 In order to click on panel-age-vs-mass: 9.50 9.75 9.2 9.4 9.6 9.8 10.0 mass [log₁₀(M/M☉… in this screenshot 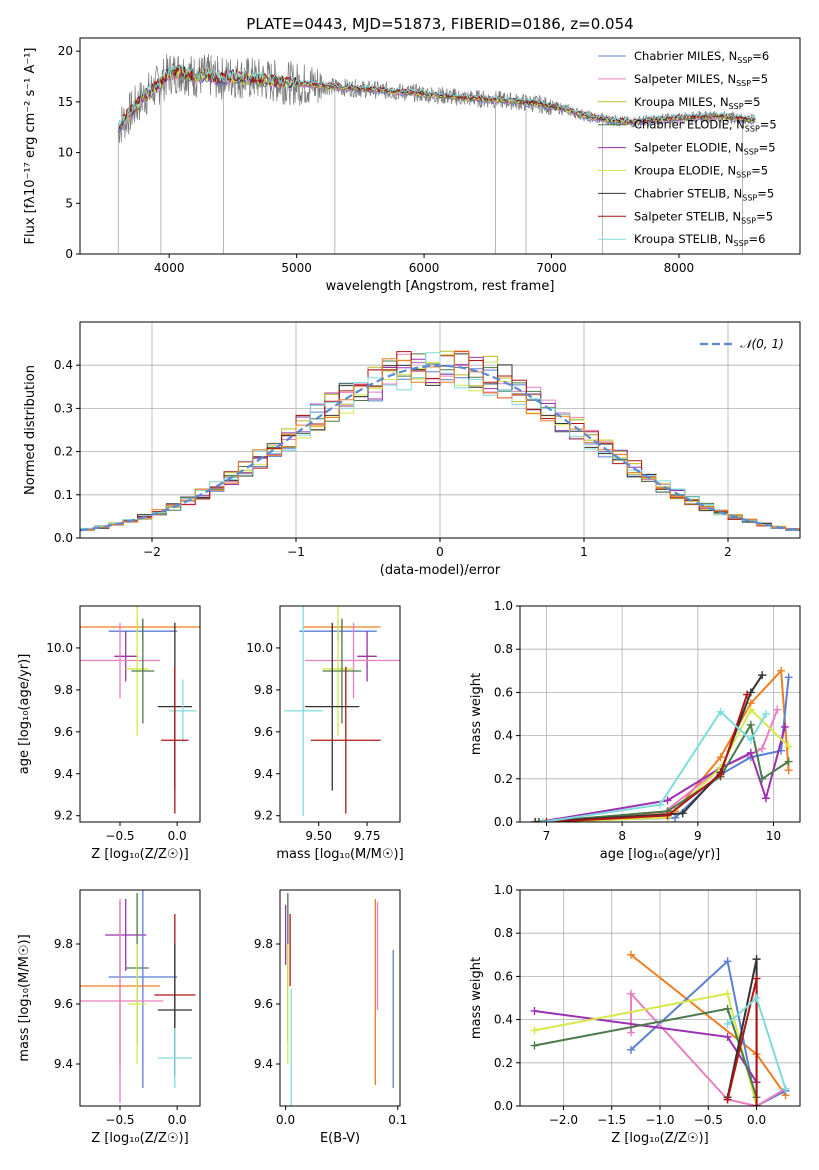, I will do `click(325, 733)`.